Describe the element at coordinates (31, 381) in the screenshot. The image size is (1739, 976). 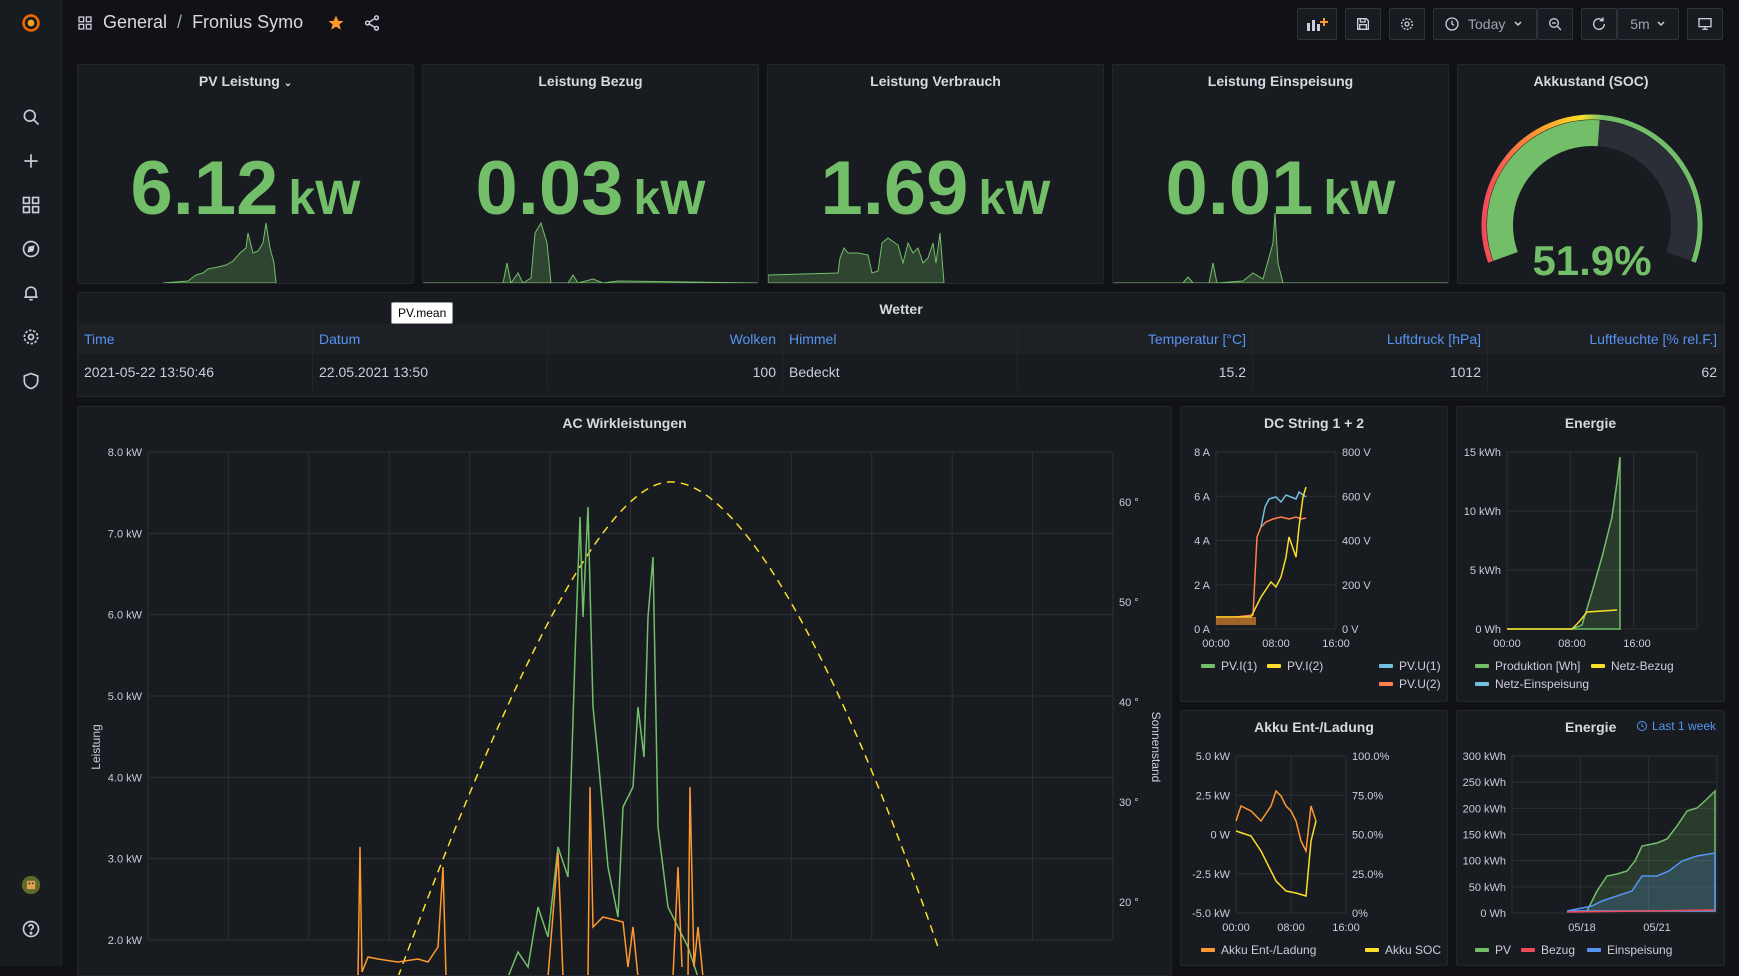
I see `shield-icon` at that location.